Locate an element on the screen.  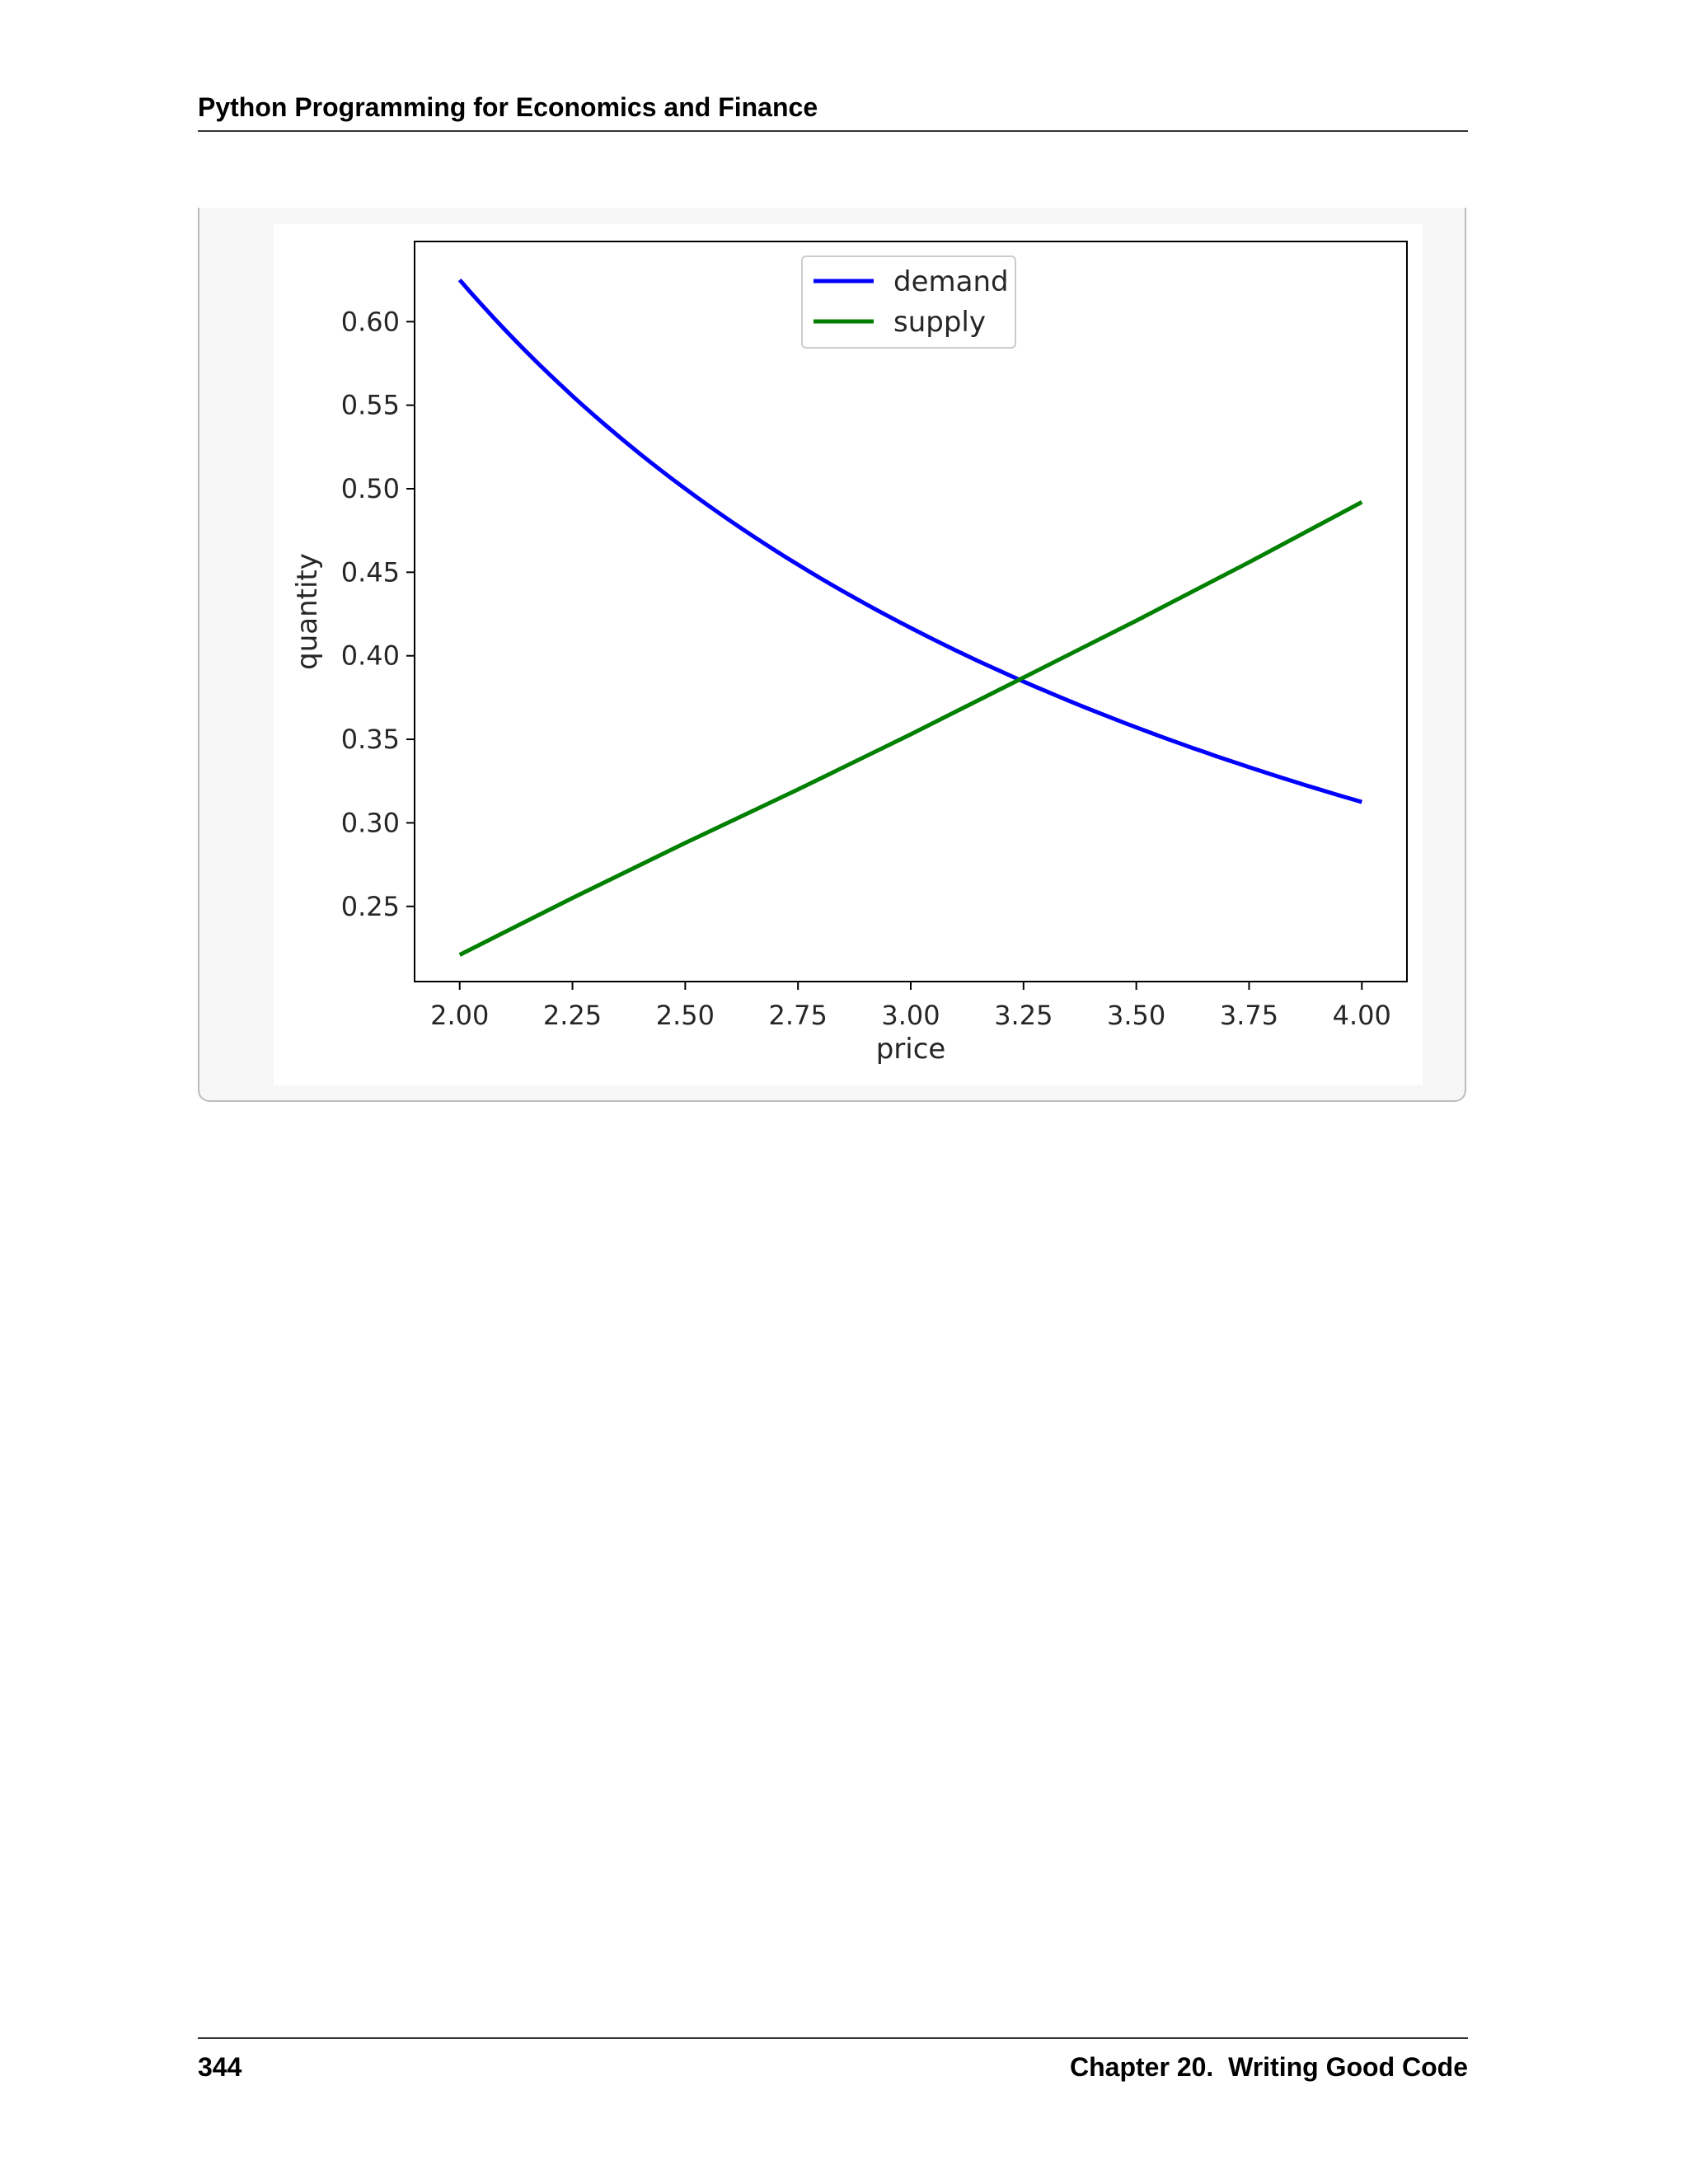
chapter-title: Chapter 20. Writing Good Code is located at coordinates (1269, 2067).